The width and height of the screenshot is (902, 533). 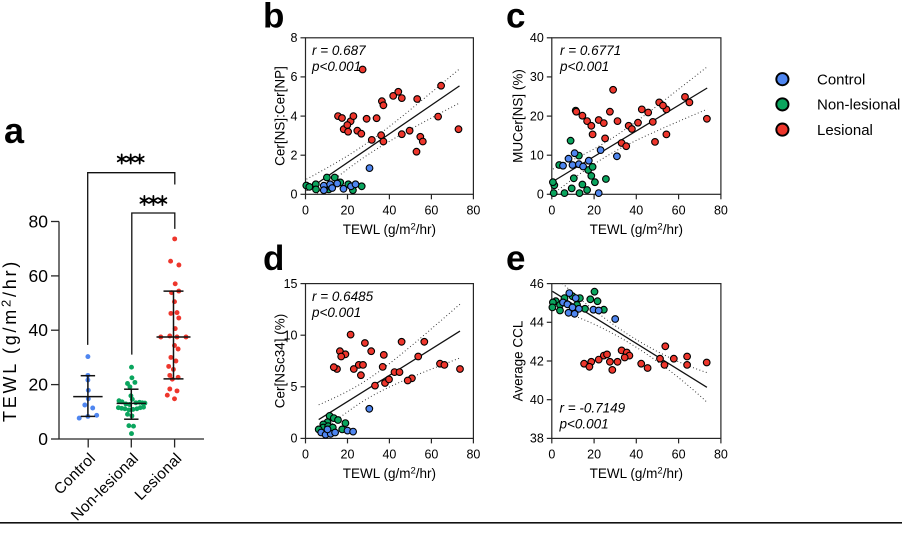 What do you see at coordinates (273, 258) in the screenshot?
I see `svg-text: d` at bounding box center [273, 258].